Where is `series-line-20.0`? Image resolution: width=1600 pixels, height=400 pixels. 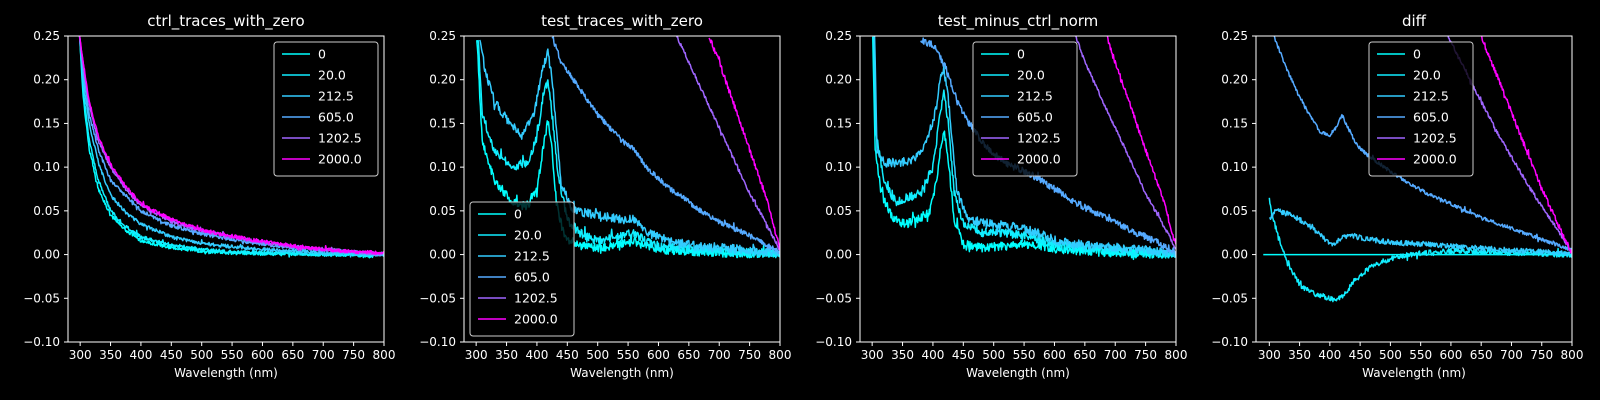 series-line-20.0 is located at coordinates (1024, 147).